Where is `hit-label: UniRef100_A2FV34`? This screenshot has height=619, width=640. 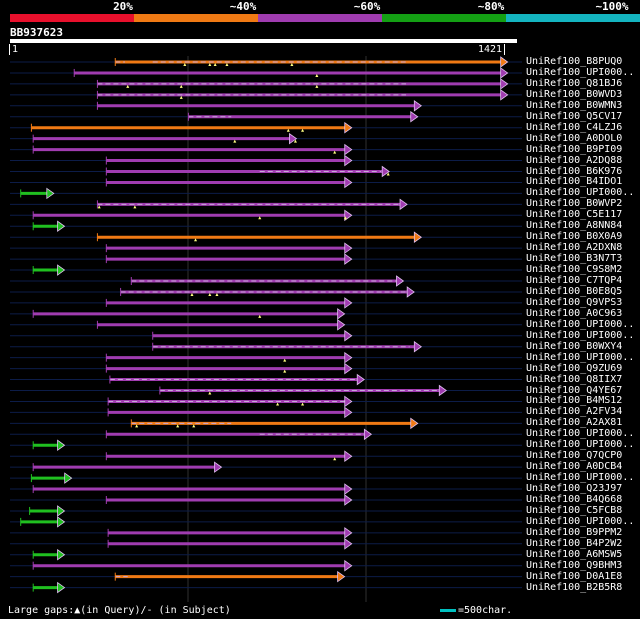
hit-label: UniRef100_A2FV34 is located at coordinates (574, 412).